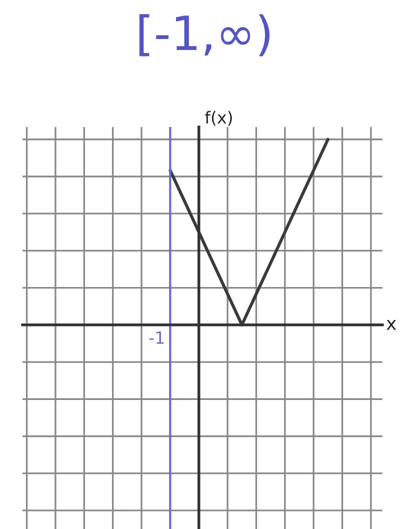 Image resolution: width=409 pixels, height=529 pixels. What do you see at coordinates (204, 35) in the screenshot?
I see `chart-title: [-1,∞)` at bounding box center [204, 35].